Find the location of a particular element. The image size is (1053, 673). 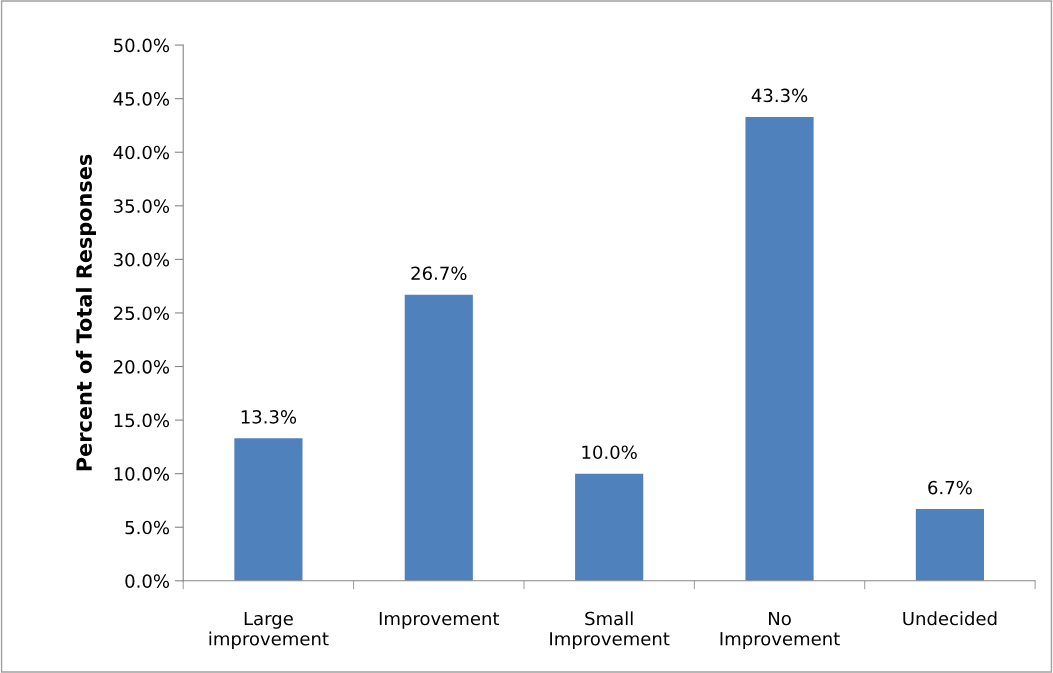

x-tick-label: Large improvement is located at coordinates (269, 630).